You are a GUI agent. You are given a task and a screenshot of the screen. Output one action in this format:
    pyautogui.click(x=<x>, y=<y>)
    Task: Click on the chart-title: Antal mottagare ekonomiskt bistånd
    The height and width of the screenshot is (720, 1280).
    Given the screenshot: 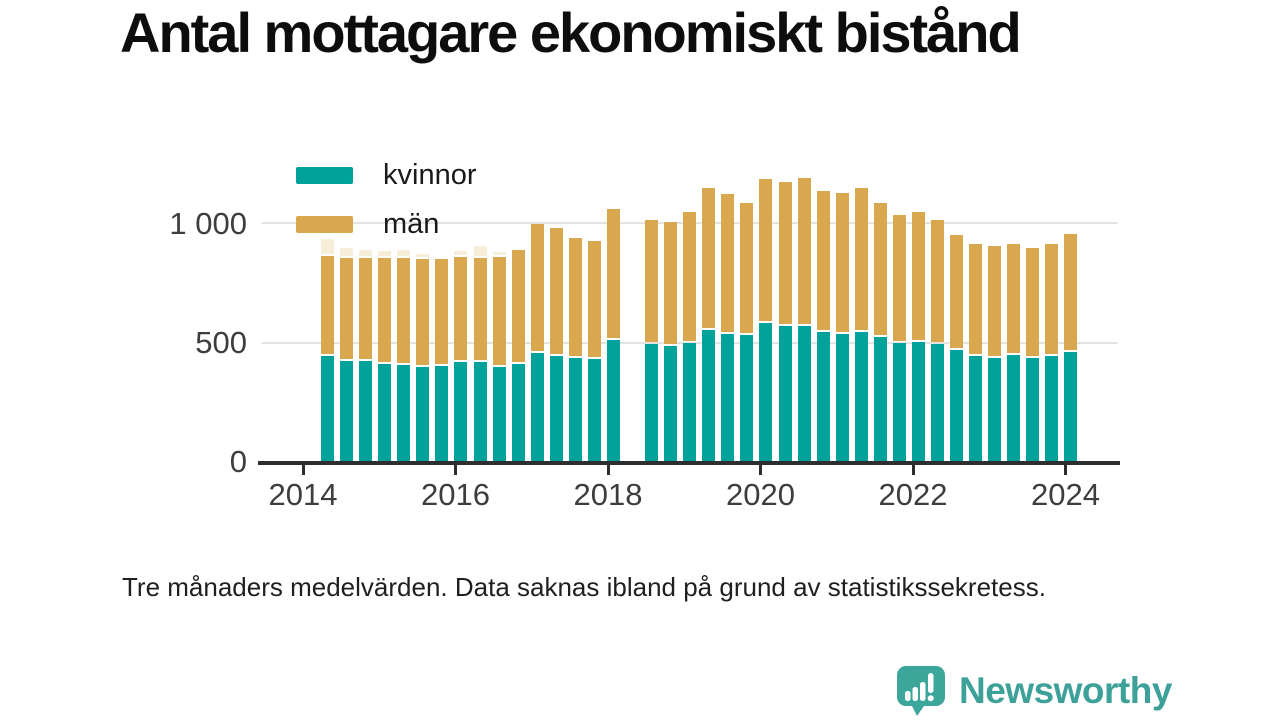 What is the action you would take?
    pyautogui.click(x=571, y=32)
    